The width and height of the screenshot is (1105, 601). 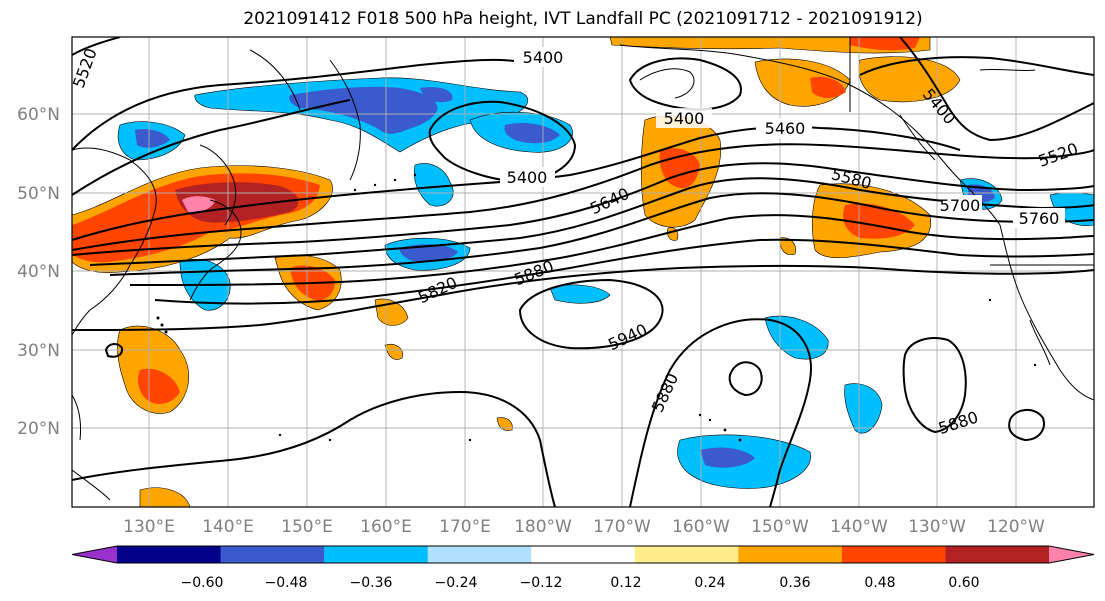 I want to click on colorbar, so click(x=583, y=554).